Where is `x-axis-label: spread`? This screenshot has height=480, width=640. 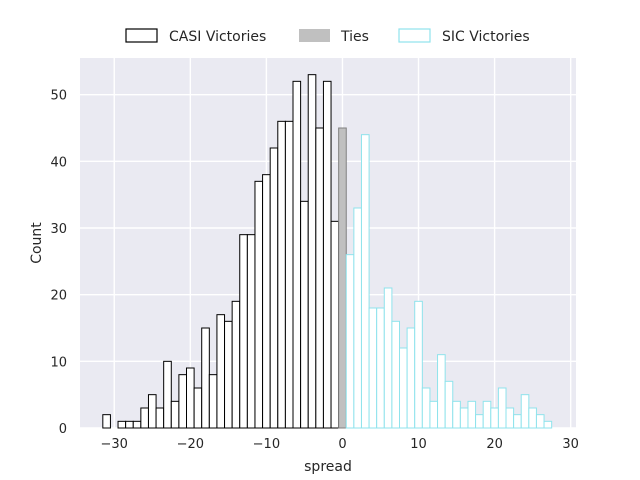
x-axis-label: spread is located at coordinates (328, 467).